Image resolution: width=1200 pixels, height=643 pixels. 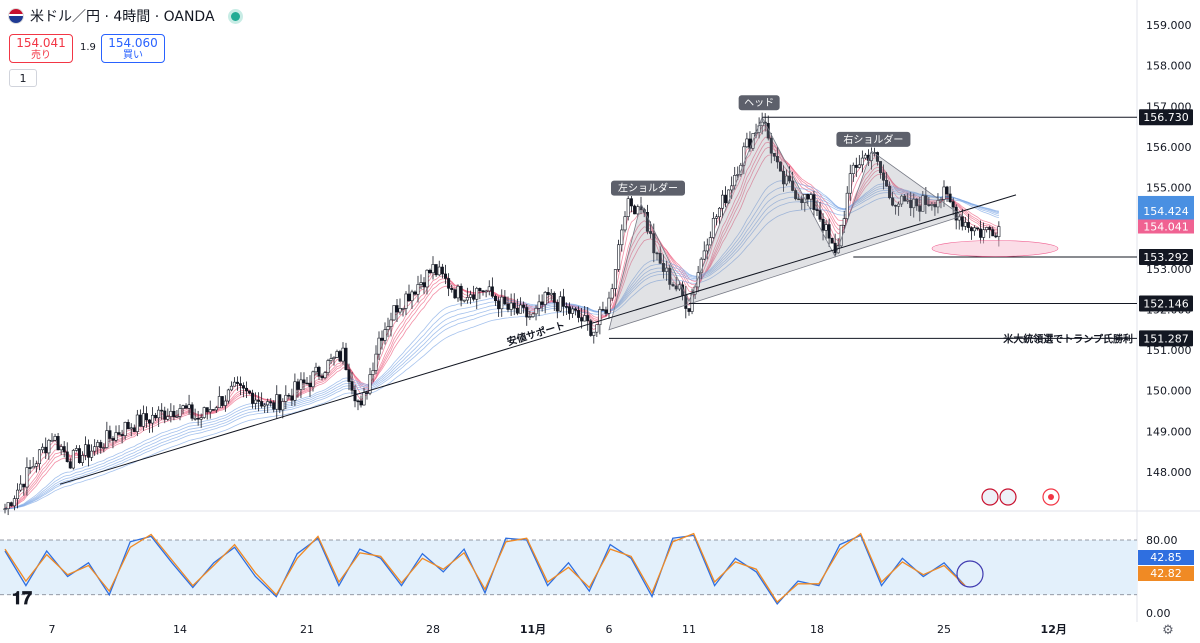 I want to click on symbol-title: 米ドル／円 · 4時間 · OANDA, so click(x=122, y=17).